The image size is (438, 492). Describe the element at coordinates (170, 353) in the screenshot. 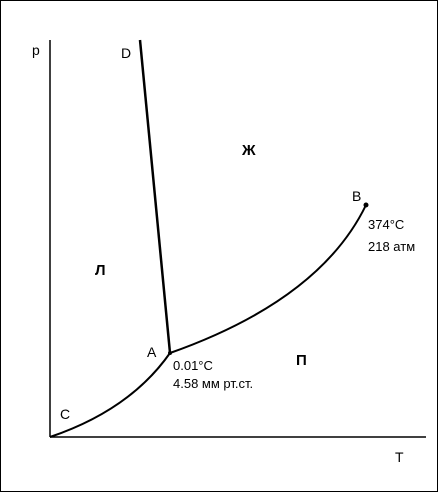

I see `triple-point` at that location.